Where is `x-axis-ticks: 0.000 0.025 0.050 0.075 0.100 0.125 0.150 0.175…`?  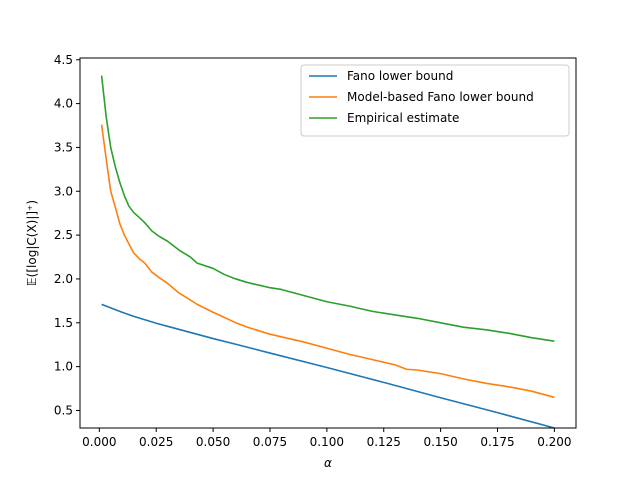 x-axis-ticks: 0.000 0.025 0.050 0.075 0.100 0.125 0.150 0.175… is located at coordinates (327, 438).